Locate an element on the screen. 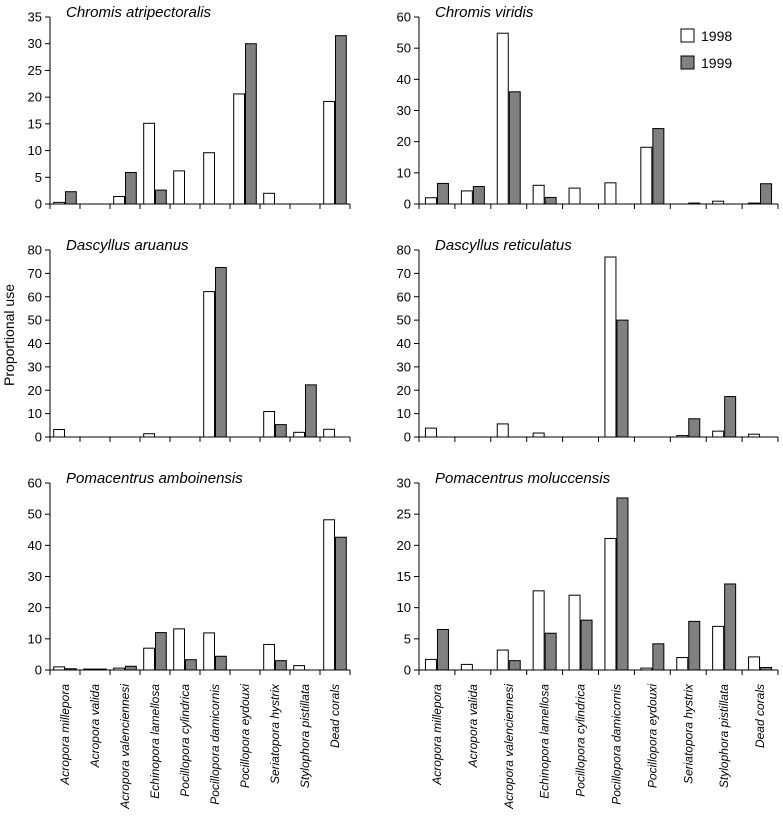  x-category-label: Acropora valenciennesi is located at coordinates (125, 747).